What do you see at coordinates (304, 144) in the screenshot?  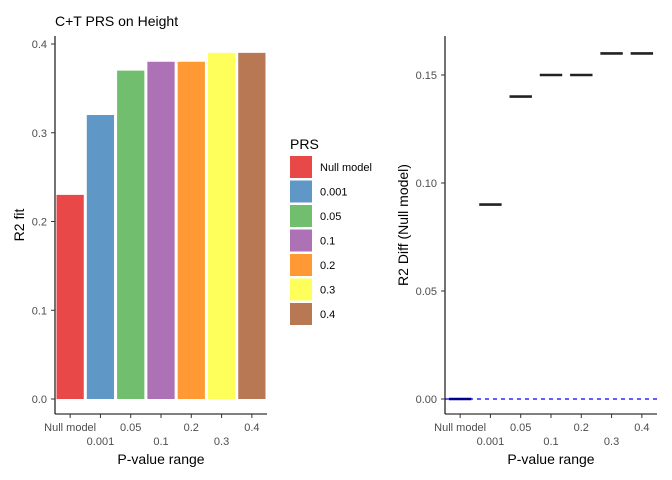 I see `legend-title: PRS` at bounding box center [304, 144].